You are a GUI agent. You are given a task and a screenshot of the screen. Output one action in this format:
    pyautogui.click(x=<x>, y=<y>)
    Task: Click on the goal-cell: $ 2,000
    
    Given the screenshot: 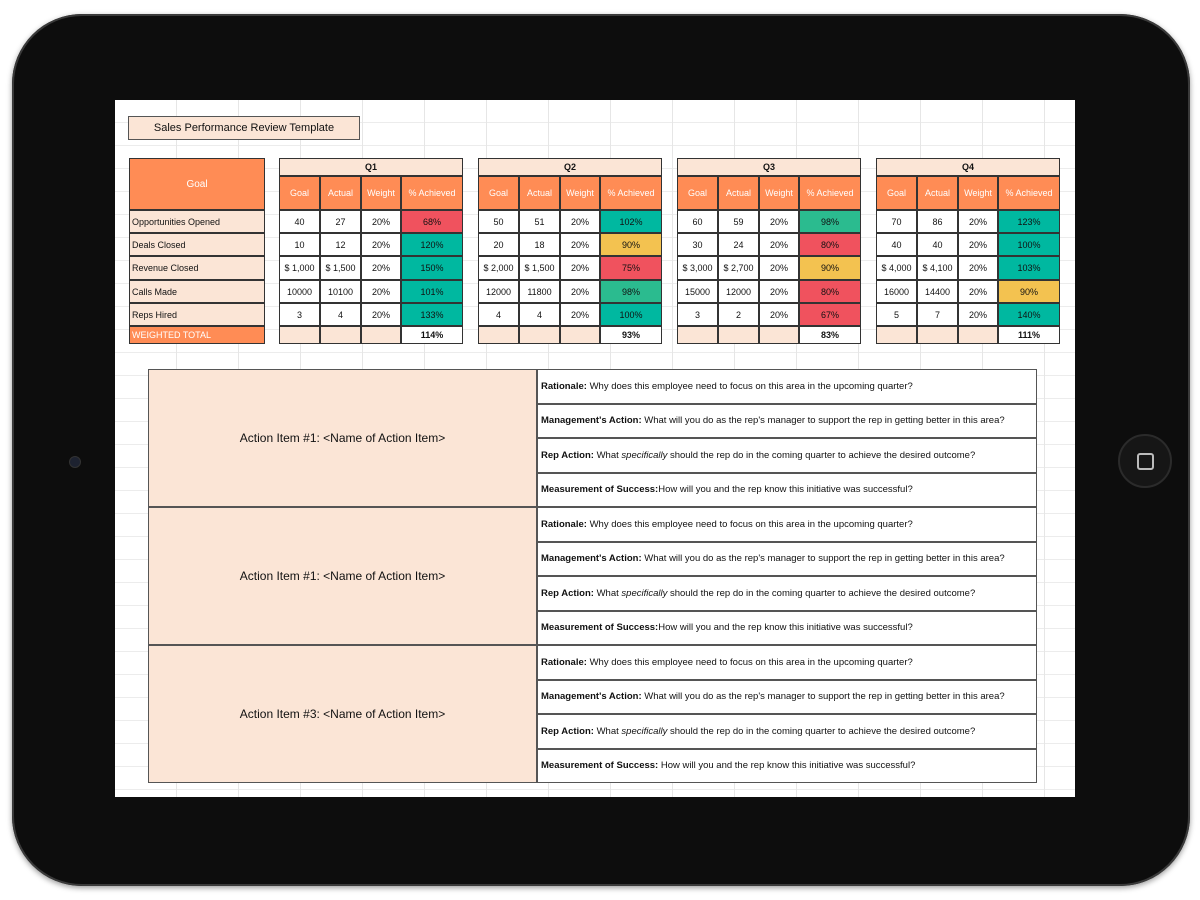 What is the action you would take?
    pyautogui.click(x=498, y=268)
    